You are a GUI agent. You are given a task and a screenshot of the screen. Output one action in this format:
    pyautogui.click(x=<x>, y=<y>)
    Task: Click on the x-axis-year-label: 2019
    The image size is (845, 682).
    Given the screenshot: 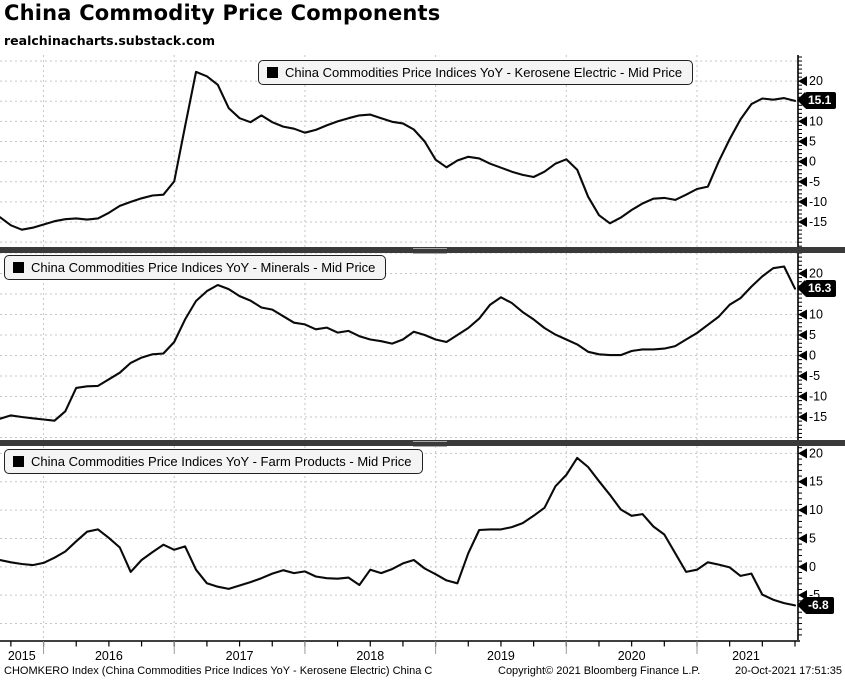 What is the action you would take?
    pyautogui.click(x=501, y=656)
    